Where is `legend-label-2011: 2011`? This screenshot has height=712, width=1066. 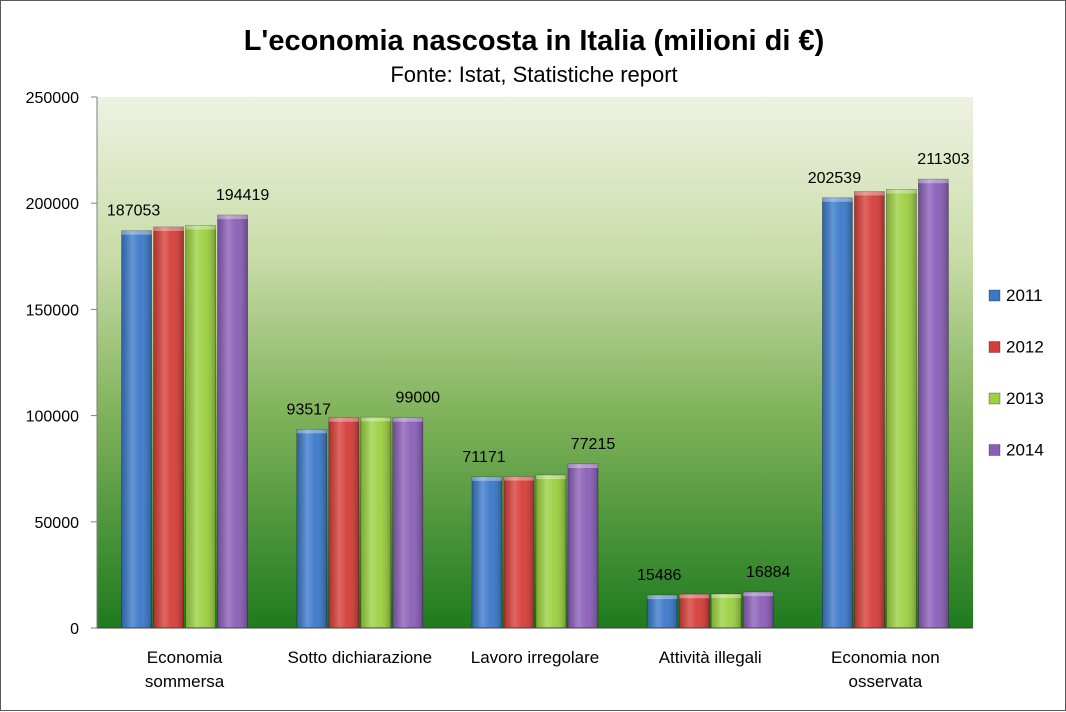 legend-label-2011: 2011 is located at coordinates (1024, 295).